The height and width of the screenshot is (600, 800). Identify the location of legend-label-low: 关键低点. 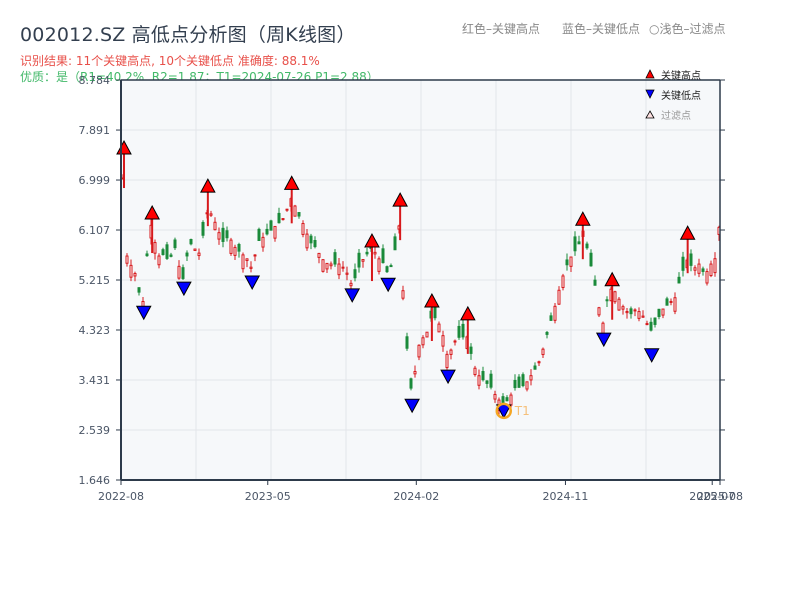
(681, 96).